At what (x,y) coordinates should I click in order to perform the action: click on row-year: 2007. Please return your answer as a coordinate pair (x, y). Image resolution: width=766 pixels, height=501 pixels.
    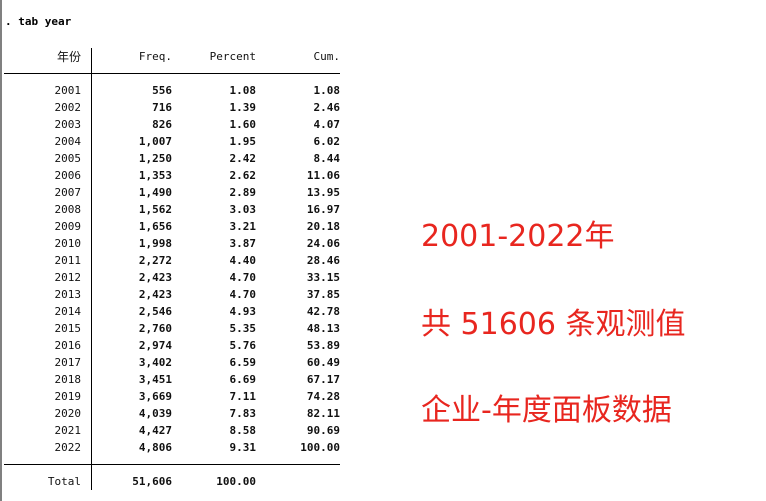
    Looking at the image, I should click on (68, 192).